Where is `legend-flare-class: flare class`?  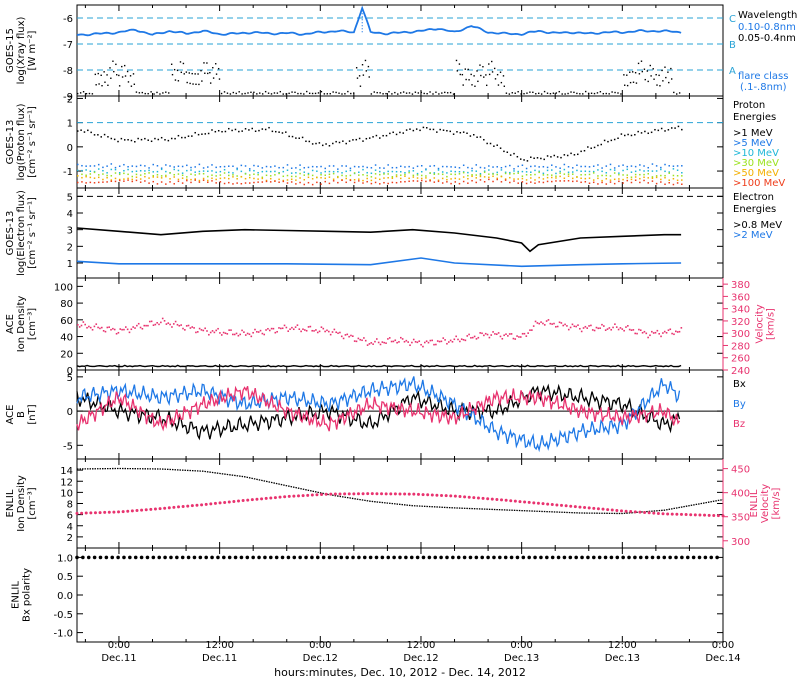 legend-flare-class: flare class is located at coordinates (763, 76).